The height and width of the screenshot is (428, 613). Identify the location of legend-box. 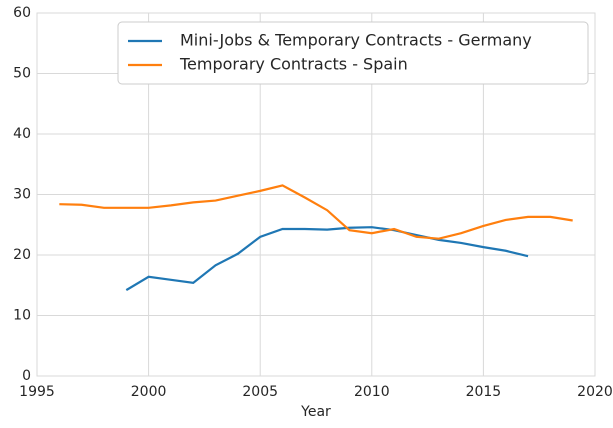
(353, 53).